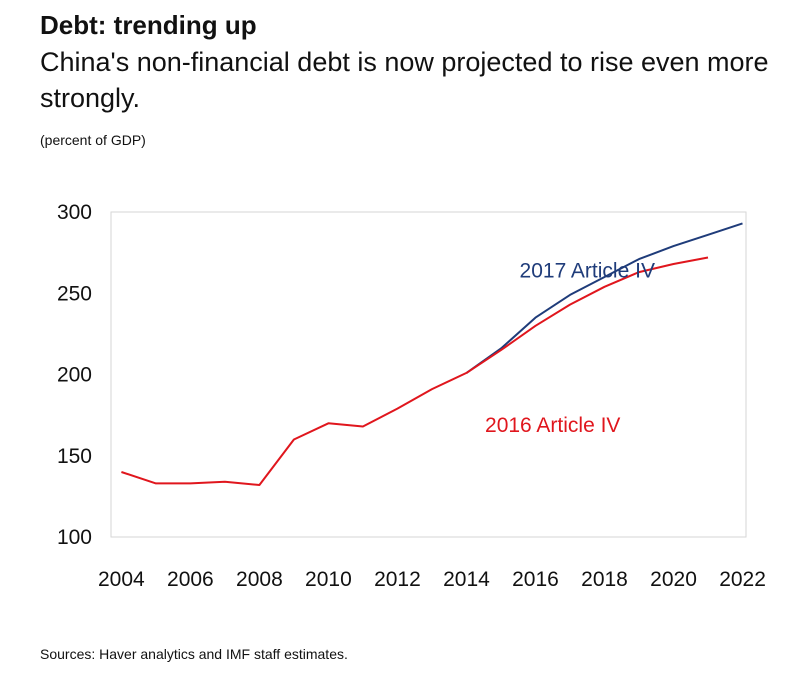 The width and height of the screenshot is (800, 694). Describe the element at coordinates (587, 271) in the screenshot. I see `series-label: 2017 Article IV` at that location.